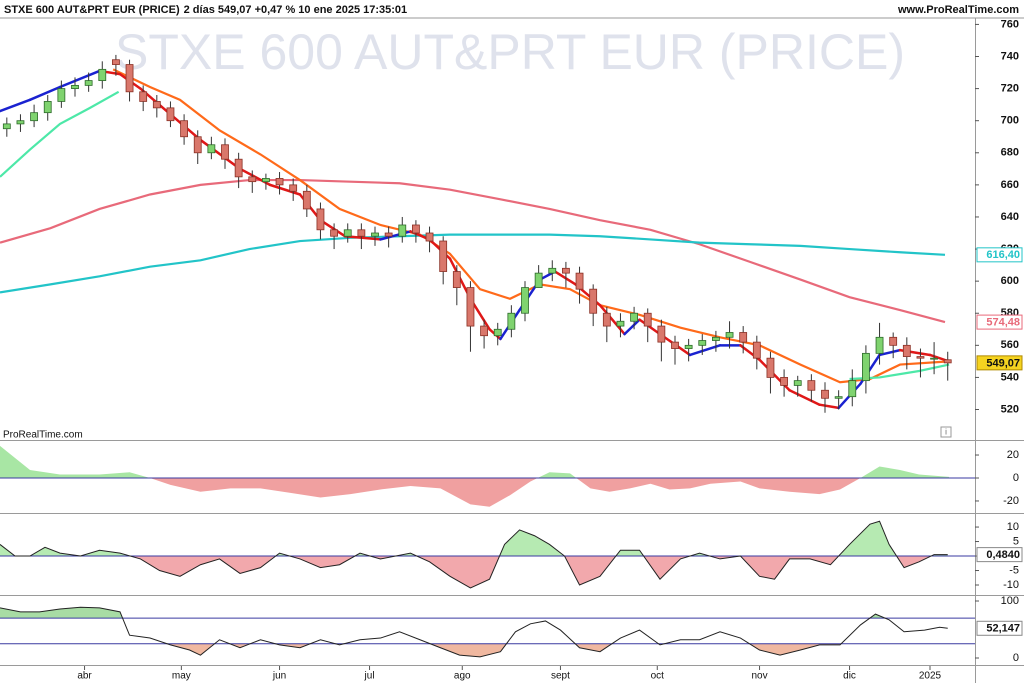 The width and height of the screenshot is (1024, 683). What do you see at coordinates (1010, 601) in the screenshot?
I see `y-tick-label: 100` at bounding box center [1010, 601].